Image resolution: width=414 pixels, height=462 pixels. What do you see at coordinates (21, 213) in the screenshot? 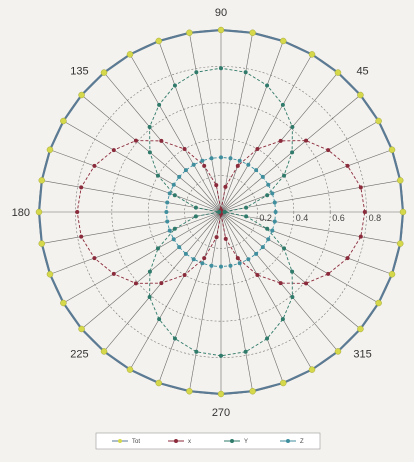
I see `angle-label: 180` at bounding box center [21, 213].